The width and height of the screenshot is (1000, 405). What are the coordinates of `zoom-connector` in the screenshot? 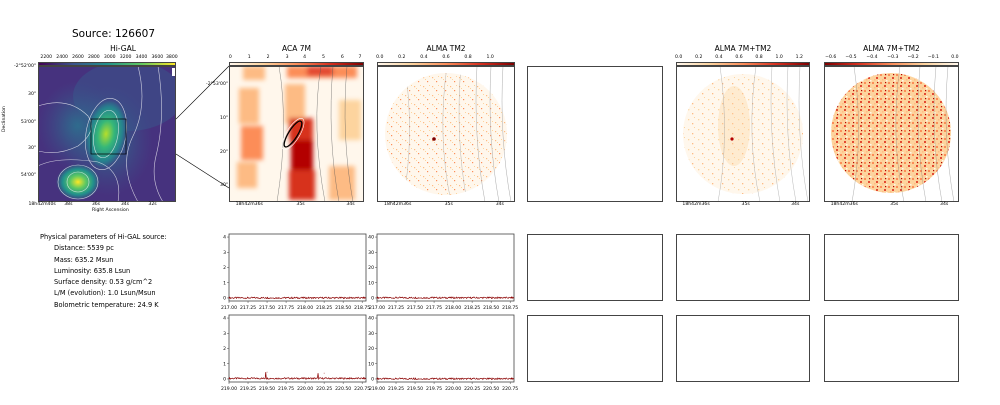 It's located at (203, 127).